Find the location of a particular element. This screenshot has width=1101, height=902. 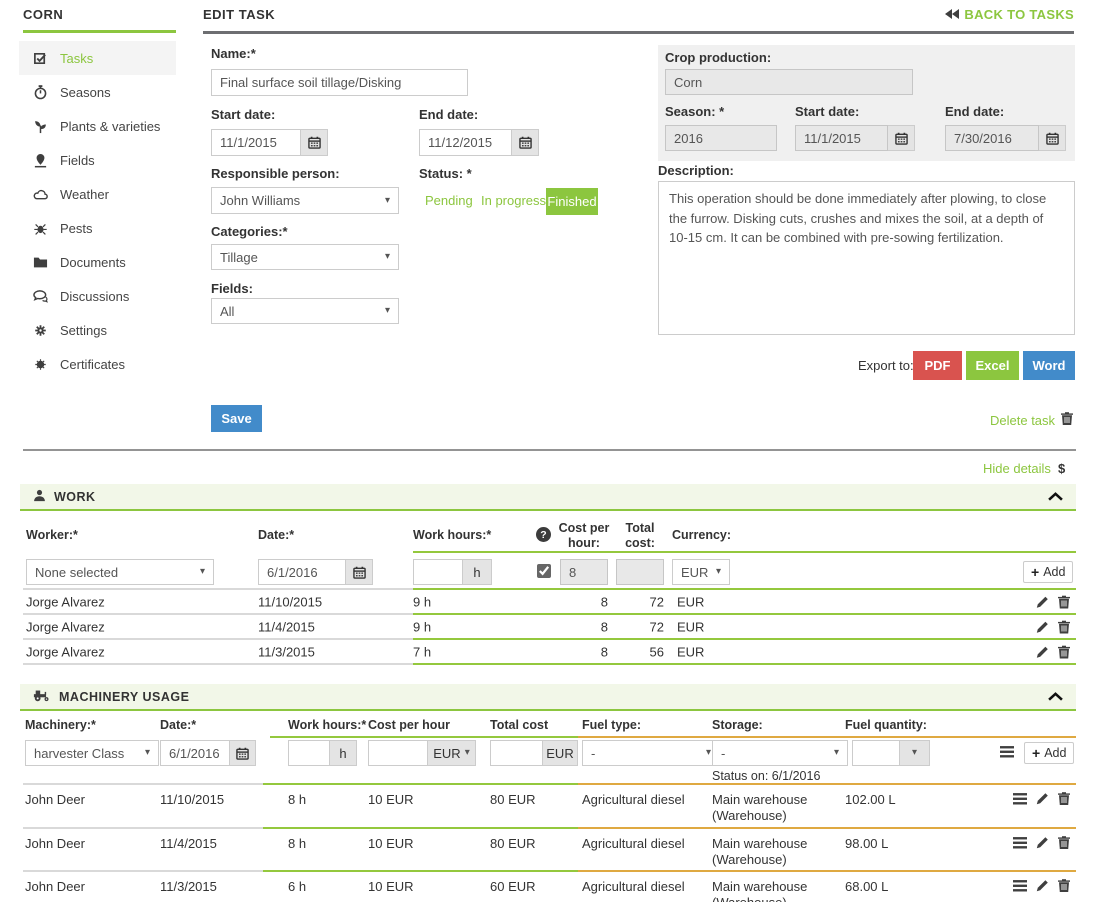

sidebar-item-documents: Documents is located at coordinates (97, 262).